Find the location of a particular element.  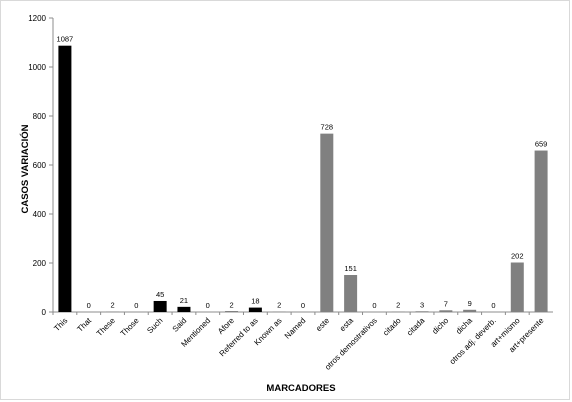

category-label: Such is located at coordinates (154, 325).